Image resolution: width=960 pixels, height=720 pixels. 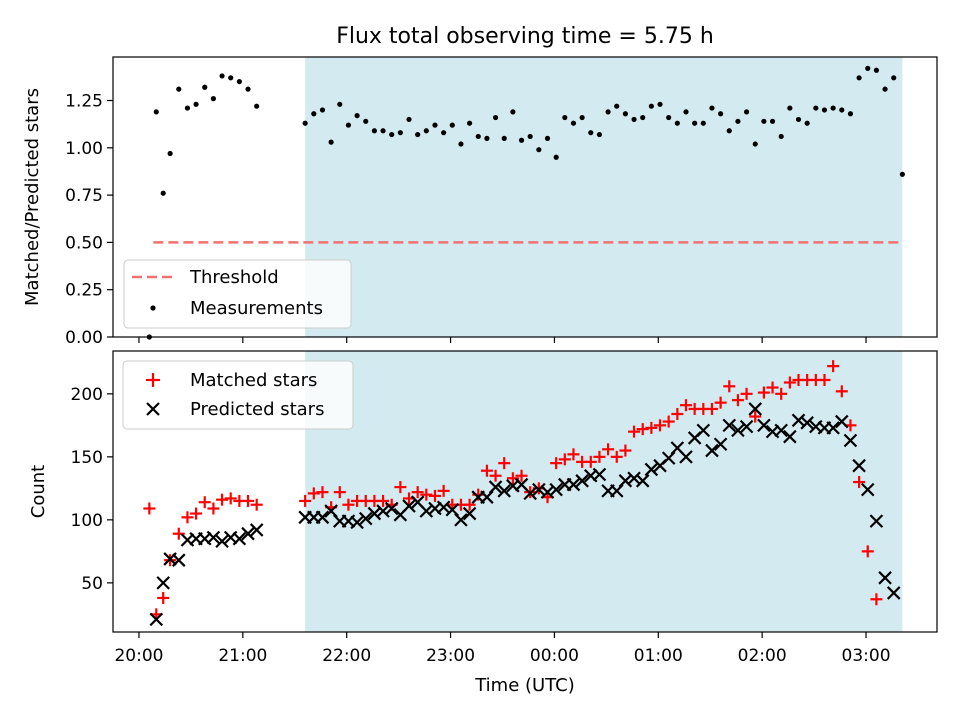 I want to click on time-x-tick-label: 01:00, so click(x=658, y=656).